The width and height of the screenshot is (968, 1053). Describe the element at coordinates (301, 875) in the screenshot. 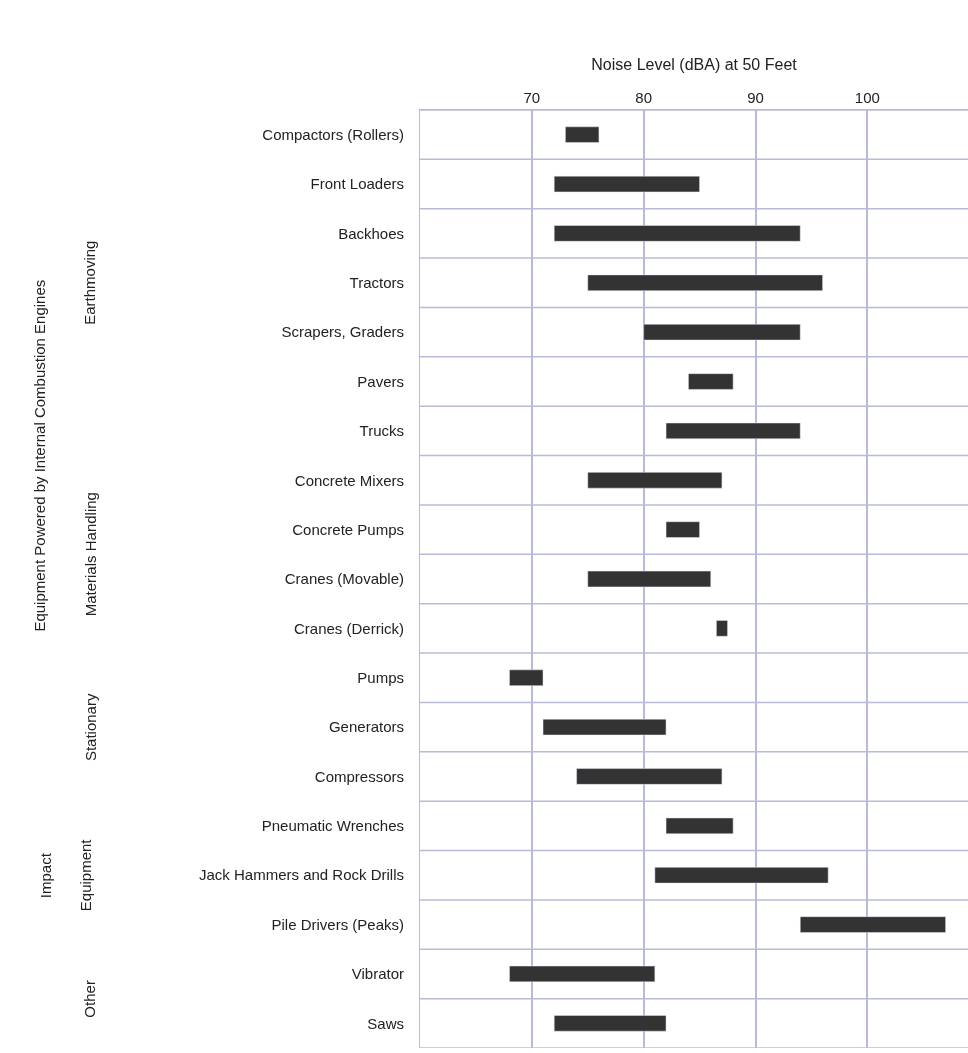

I see `y-tick-label: Jack Hammers and Rock Drills` at that location.